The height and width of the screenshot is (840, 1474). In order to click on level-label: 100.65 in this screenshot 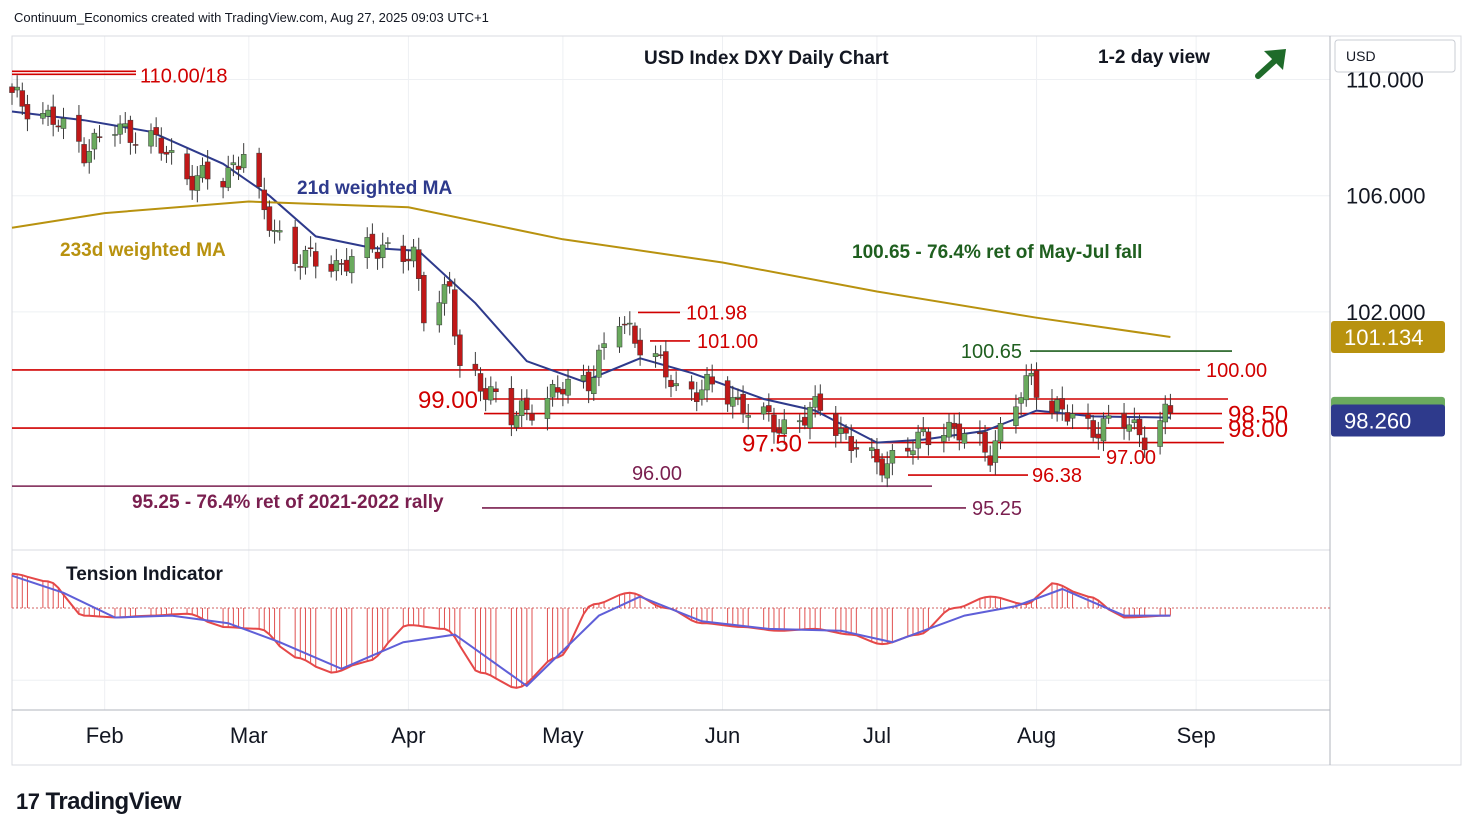, I will do `click(991, 352)`.